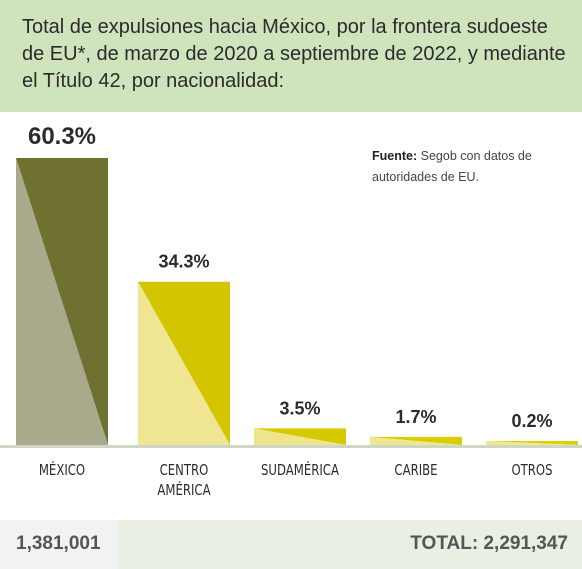 The height and width of the screenshot is (569, 582). What do you see at coordinates (291, 446) in the screenshot?
I see `chart-baseline` at bounding box center [291, 446].